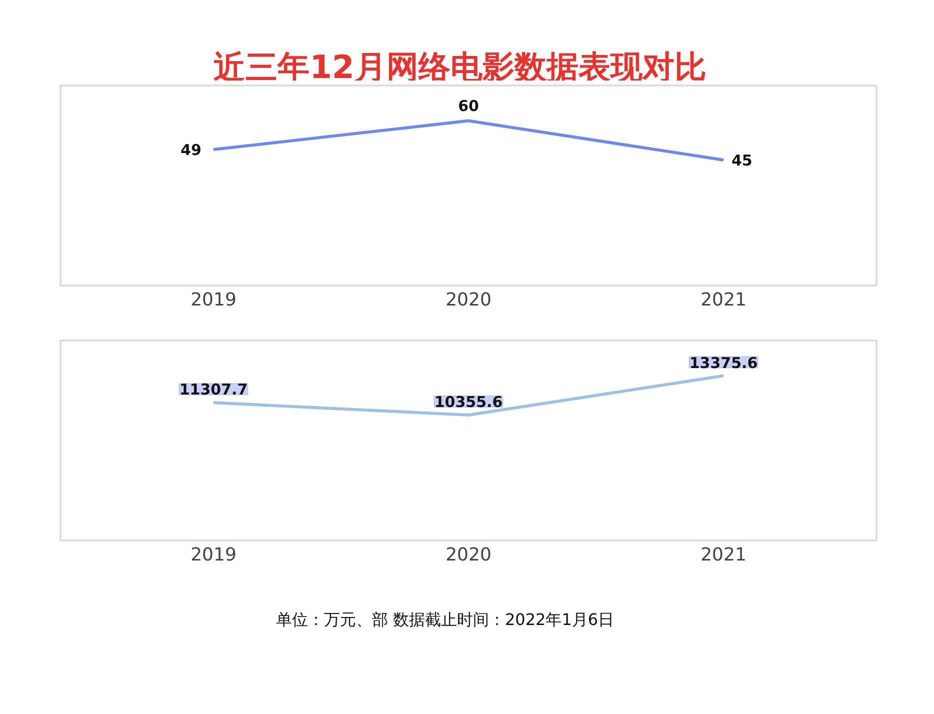  What do you see at coordinates (742, 161) in the screenshot?
I see `data-label: 45` at bounding box center [742, 161].